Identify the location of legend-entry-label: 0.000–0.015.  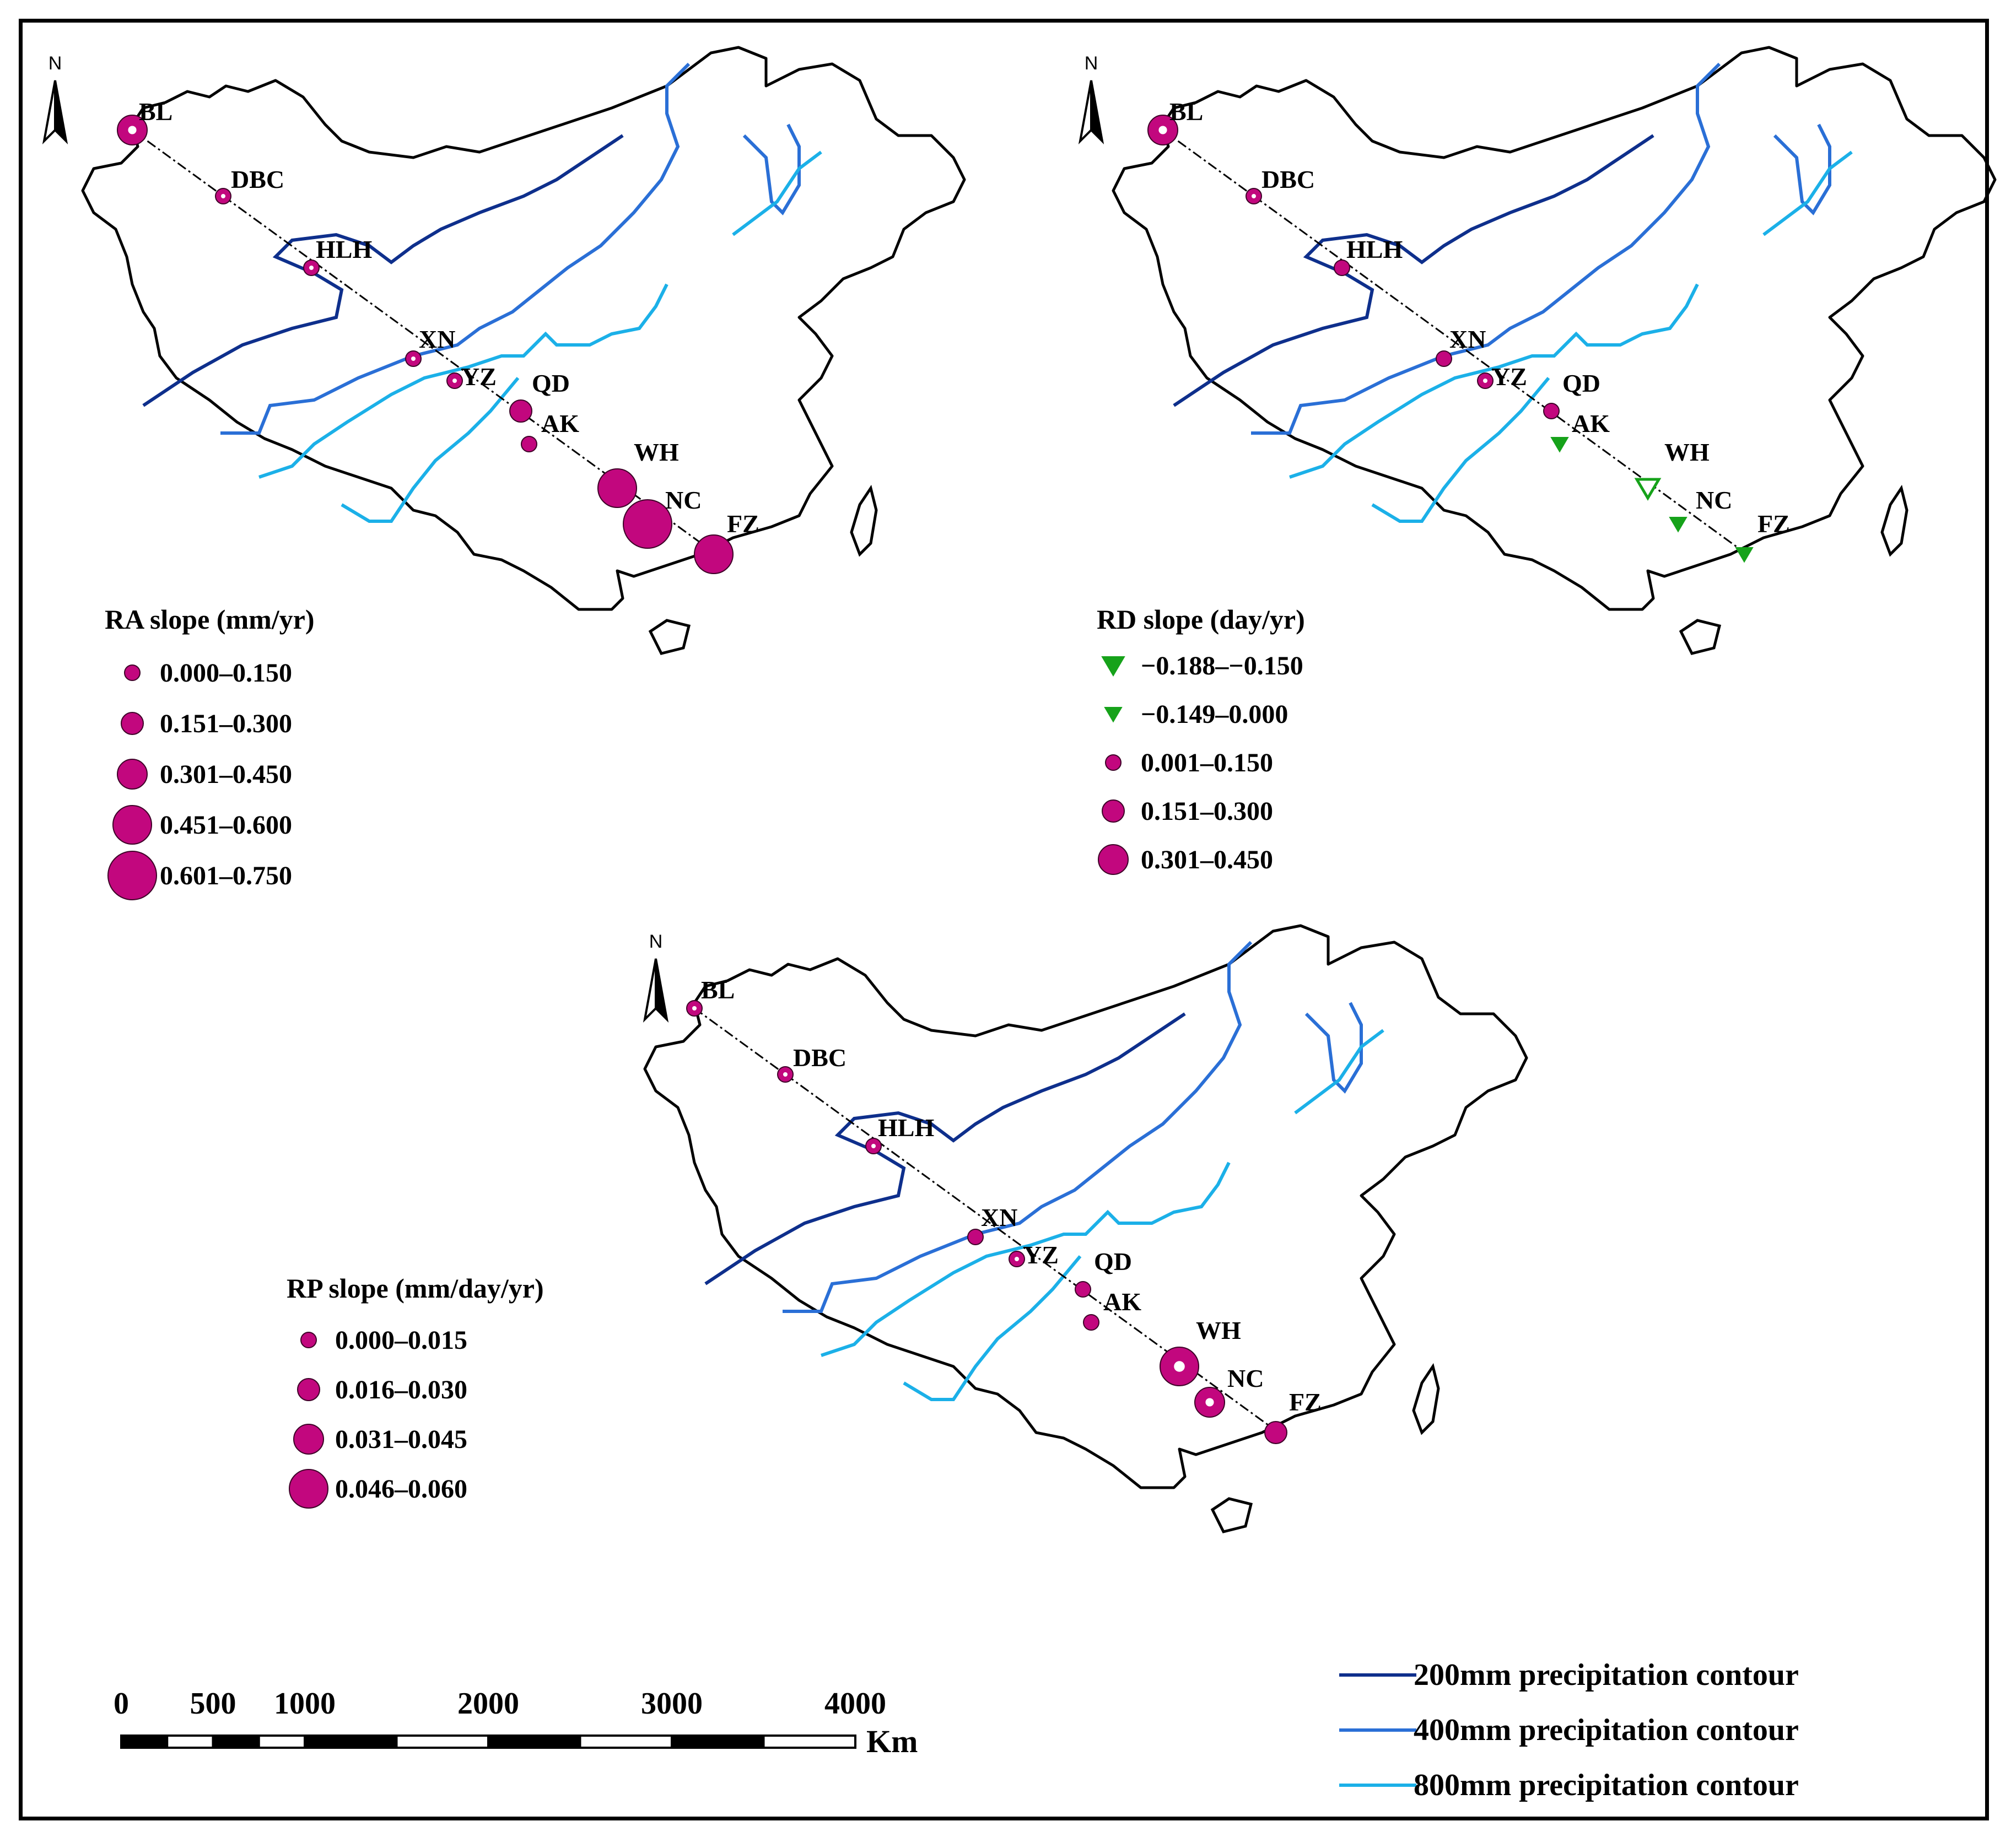
(401, 1340).